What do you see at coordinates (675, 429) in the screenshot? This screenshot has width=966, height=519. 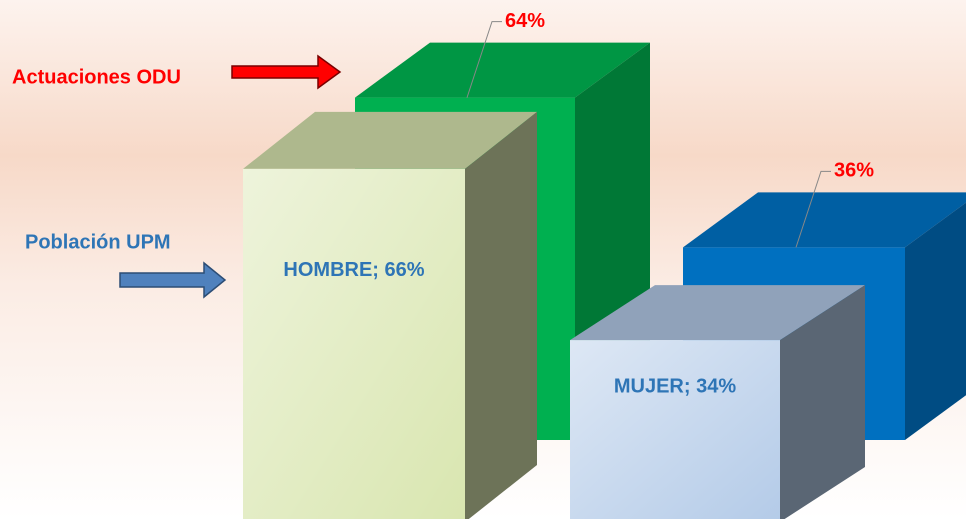 I see `bar-highlight` at bounding box center [675, 429].